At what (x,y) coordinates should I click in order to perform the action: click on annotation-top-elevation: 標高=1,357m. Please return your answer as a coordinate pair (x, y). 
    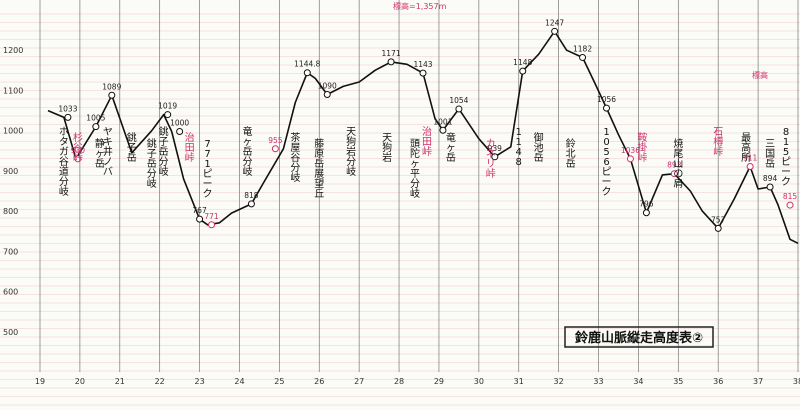
    Looking at the image, I should click on (420, 6).